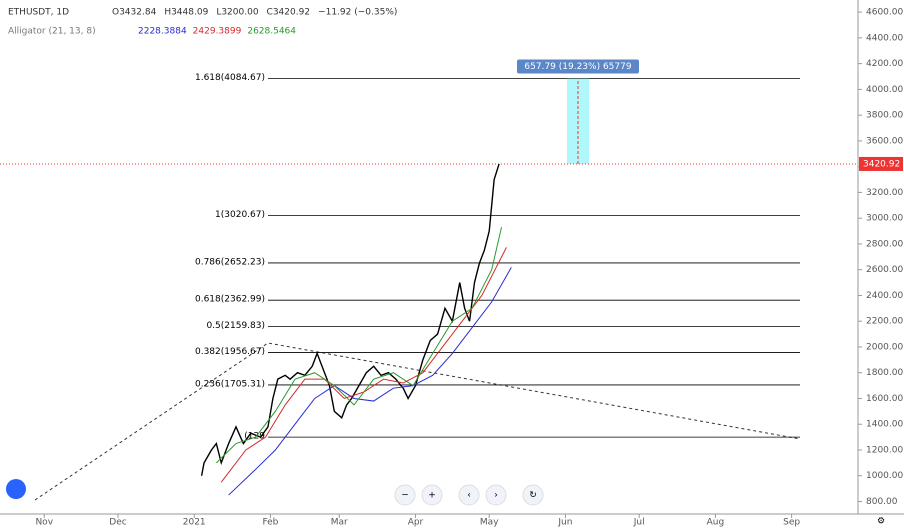 The height and width of the screenshot is (532, 904). Describe the element at coordinates (230, 262) in the screenshot. I see `fib-label: 0.786(2652.23)` at that location.